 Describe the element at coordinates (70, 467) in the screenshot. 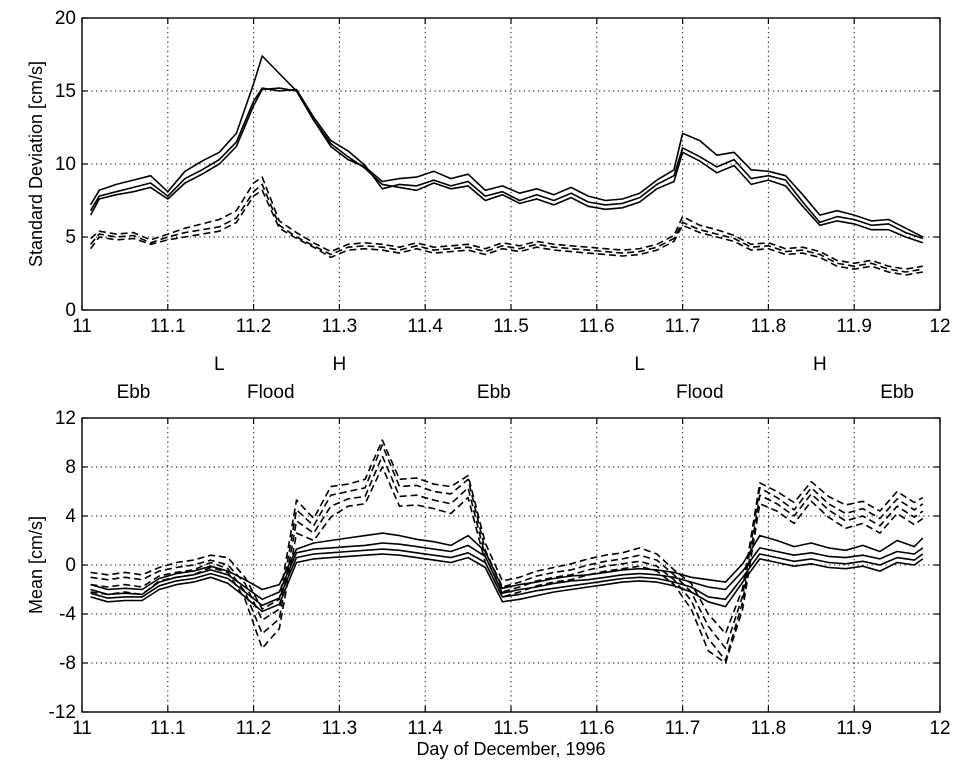

I see `y-tick-label: 8` at that location.